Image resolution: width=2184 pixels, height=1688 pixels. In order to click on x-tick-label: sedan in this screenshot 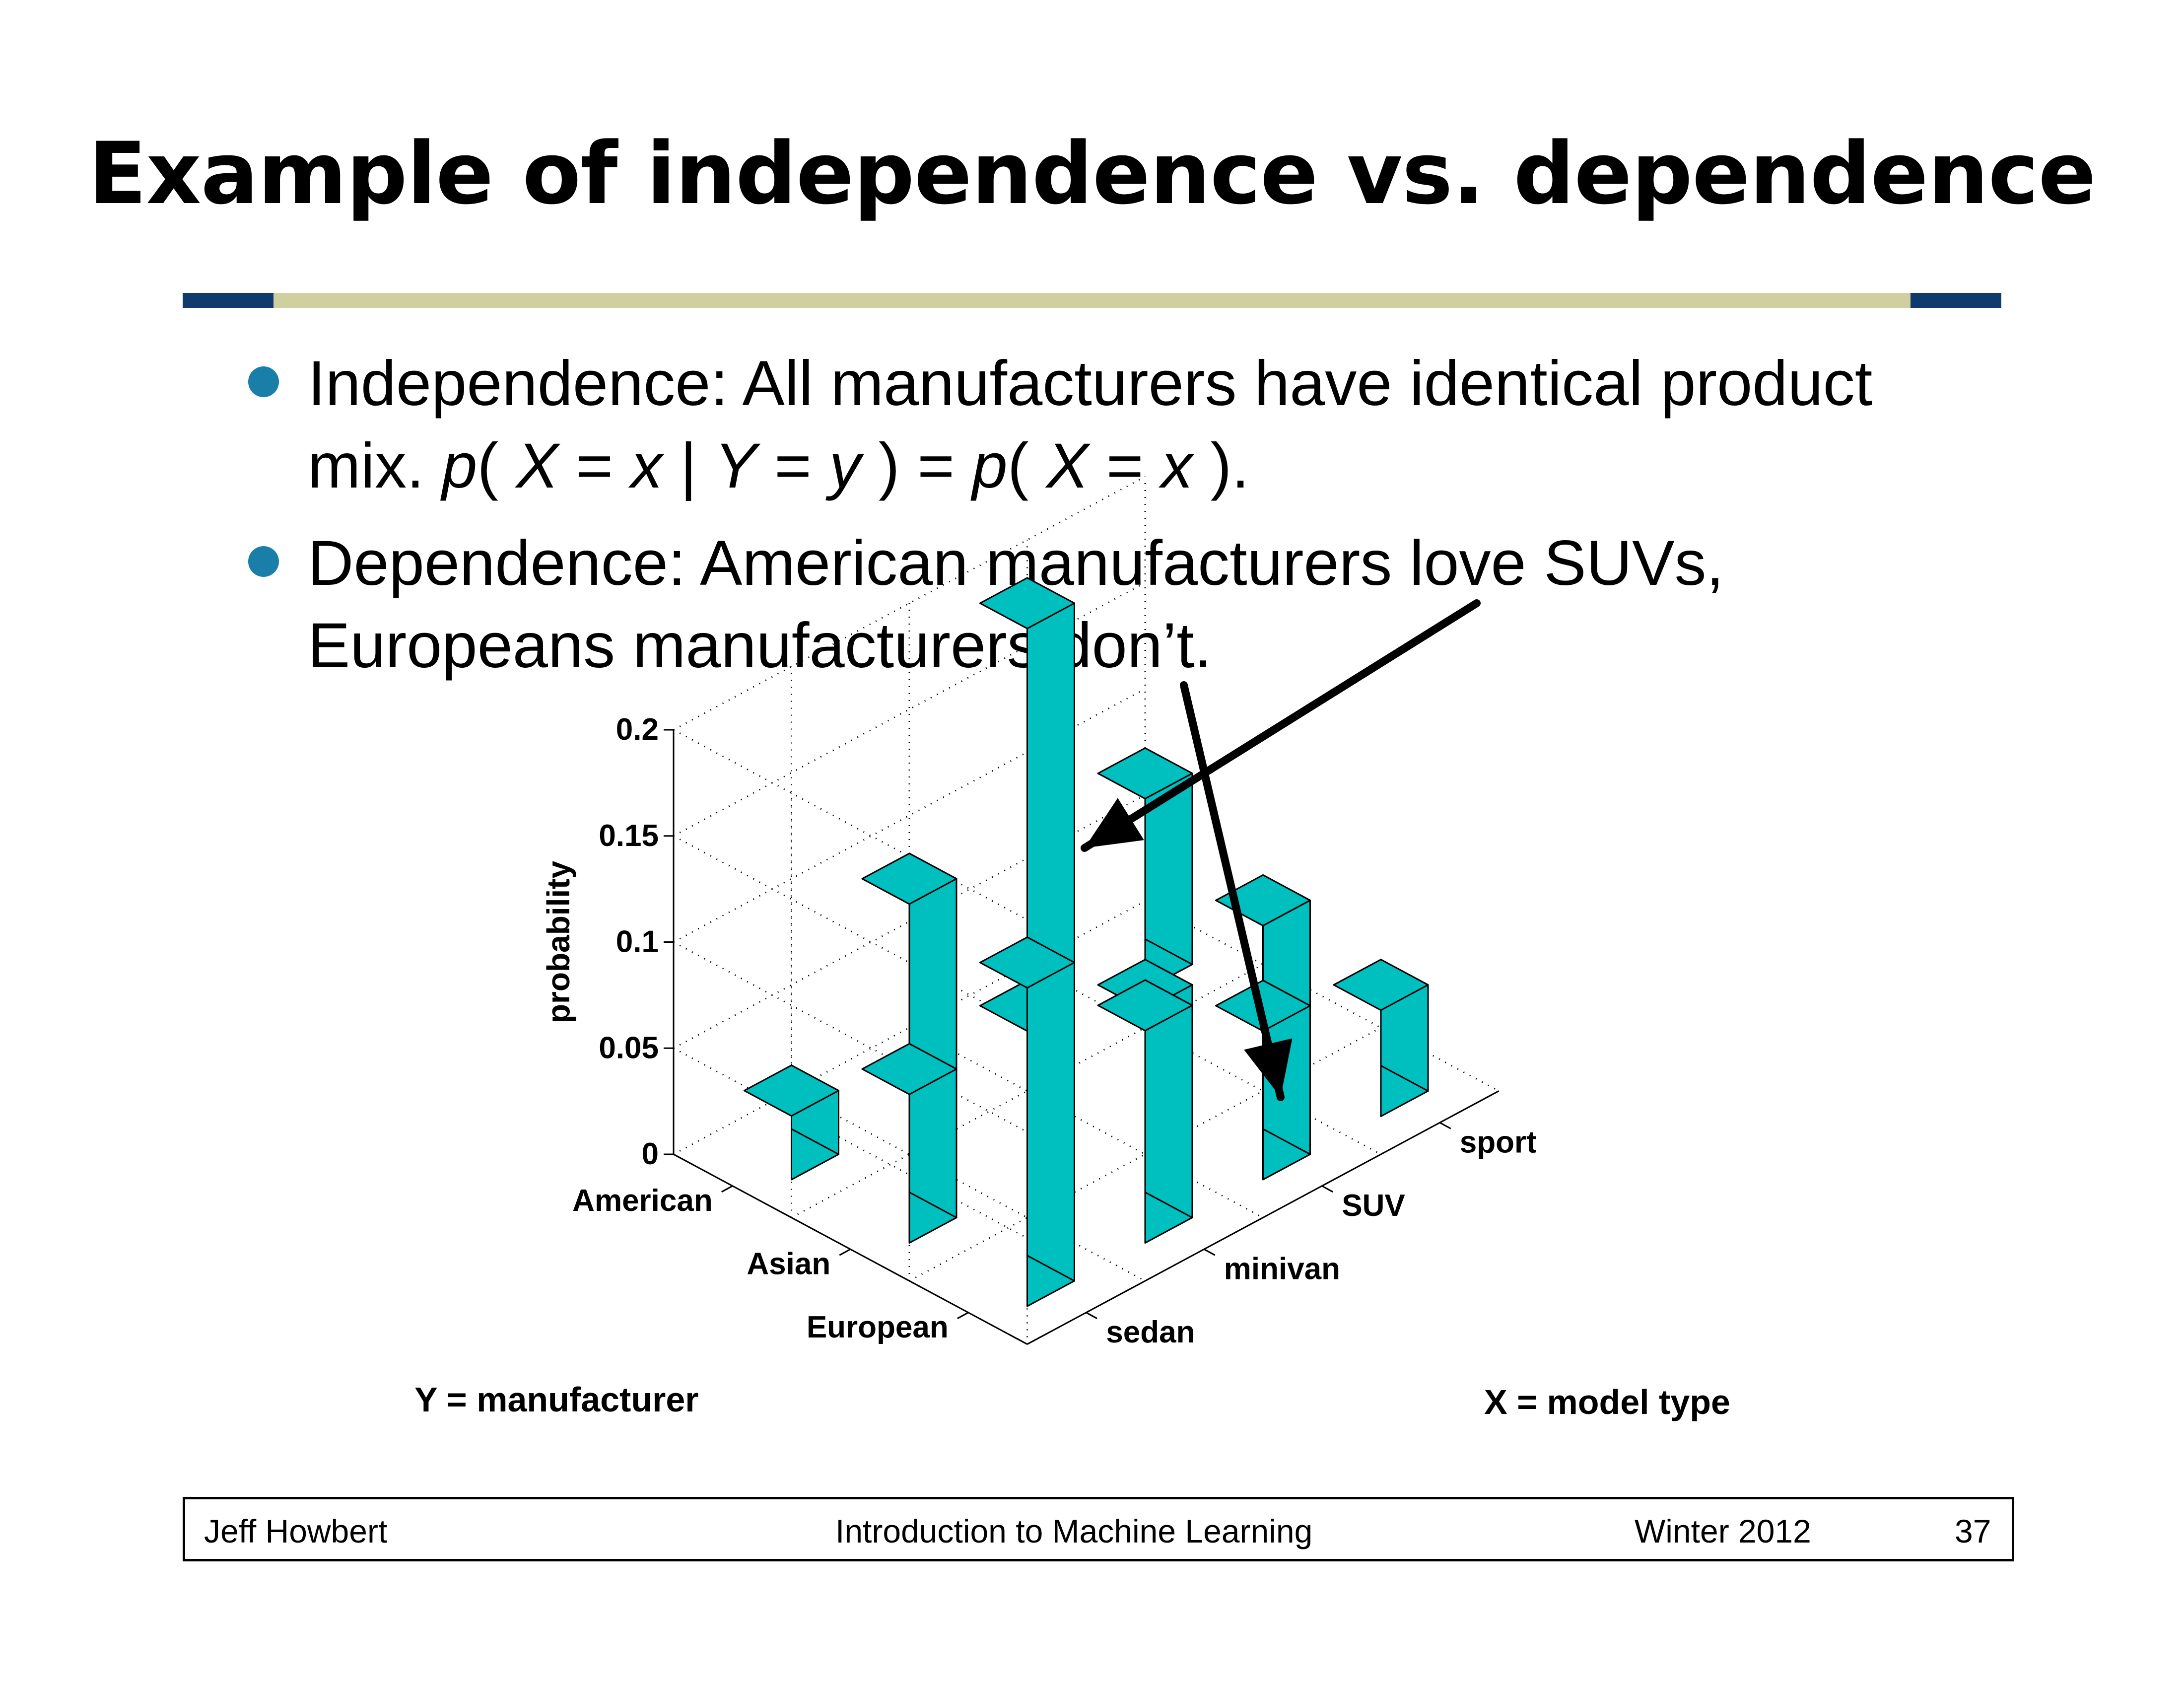, I will do `click(1150, 1332)`.